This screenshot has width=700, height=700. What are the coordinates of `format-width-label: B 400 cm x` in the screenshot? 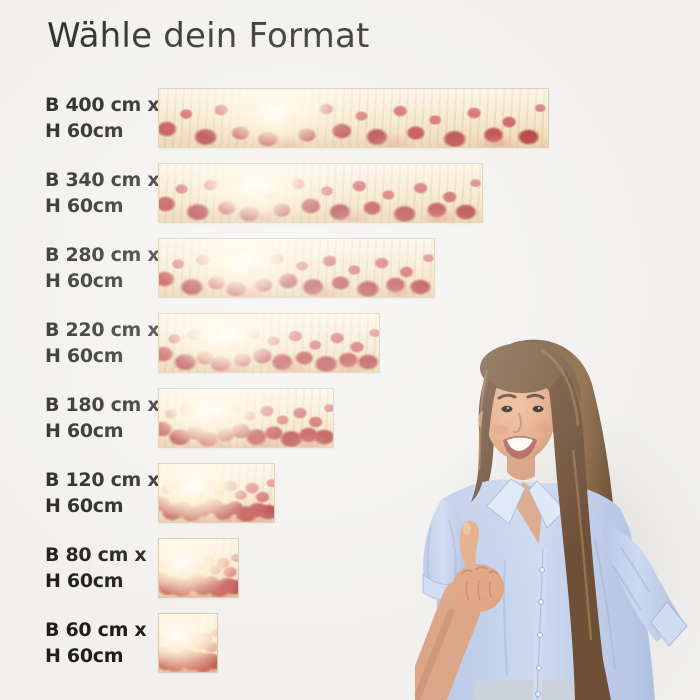 It's located at (102, 105).